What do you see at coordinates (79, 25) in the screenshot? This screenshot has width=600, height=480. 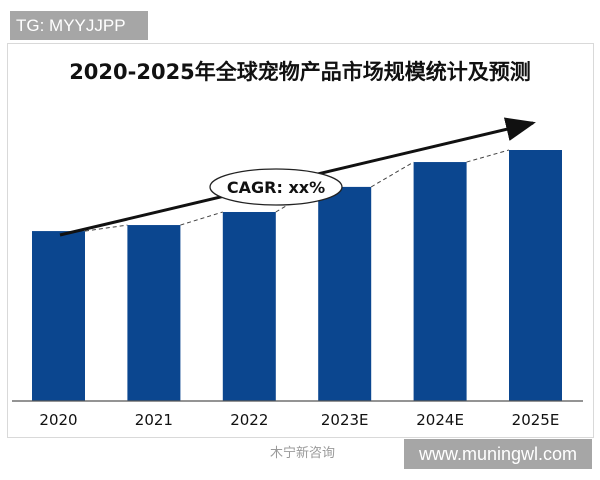 I see `tg-watermark-label: TG: MYYJJPP` at bounding box center [79, 25].